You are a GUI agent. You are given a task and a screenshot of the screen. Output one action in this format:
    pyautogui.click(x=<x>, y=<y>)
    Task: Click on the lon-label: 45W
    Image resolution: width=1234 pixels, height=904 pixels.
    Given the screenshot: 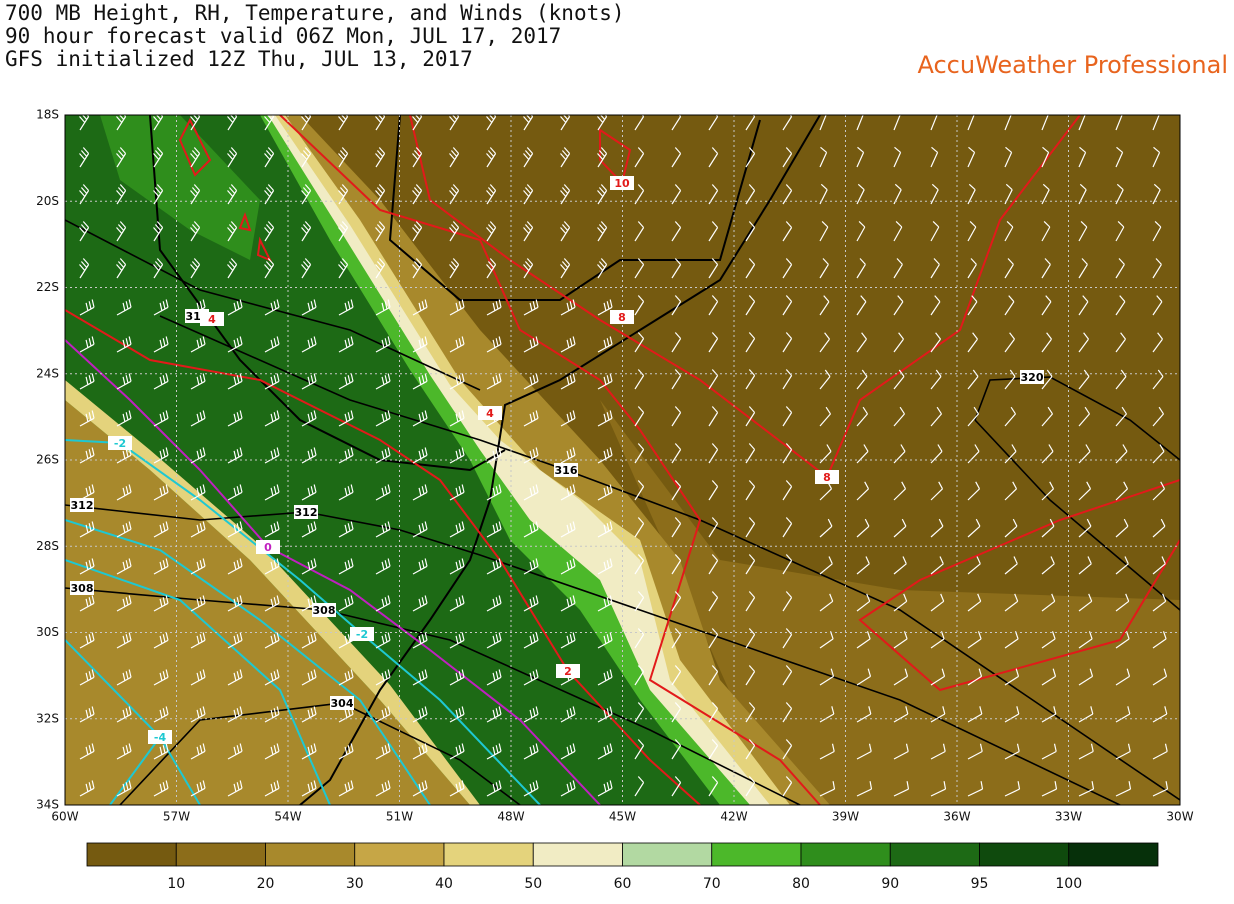 What is the action you would take?
    pyautogui.click(x=622, y=817)
    